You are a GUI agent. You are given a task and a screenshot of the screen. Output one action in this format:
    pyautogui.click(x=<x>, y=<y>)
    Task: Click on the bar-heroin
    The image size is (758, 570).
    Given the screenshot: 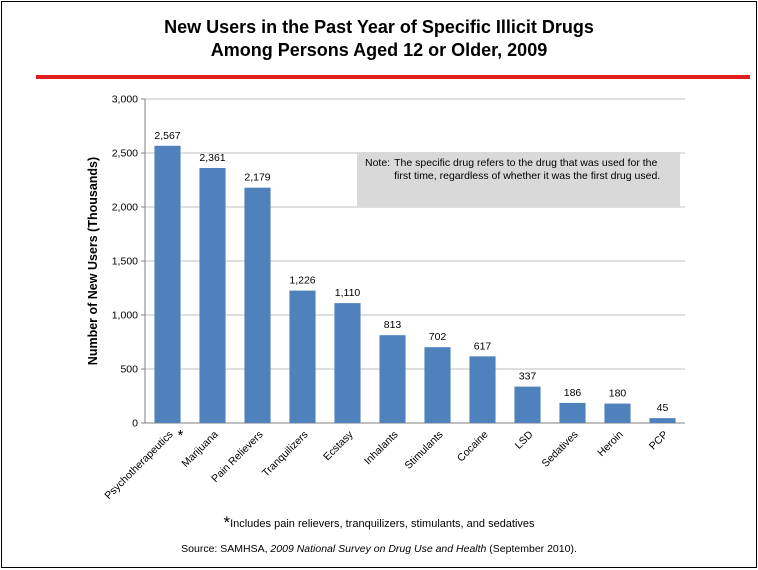 What is the action you would take?
    pyautogui.click(x=617, y=413)
    